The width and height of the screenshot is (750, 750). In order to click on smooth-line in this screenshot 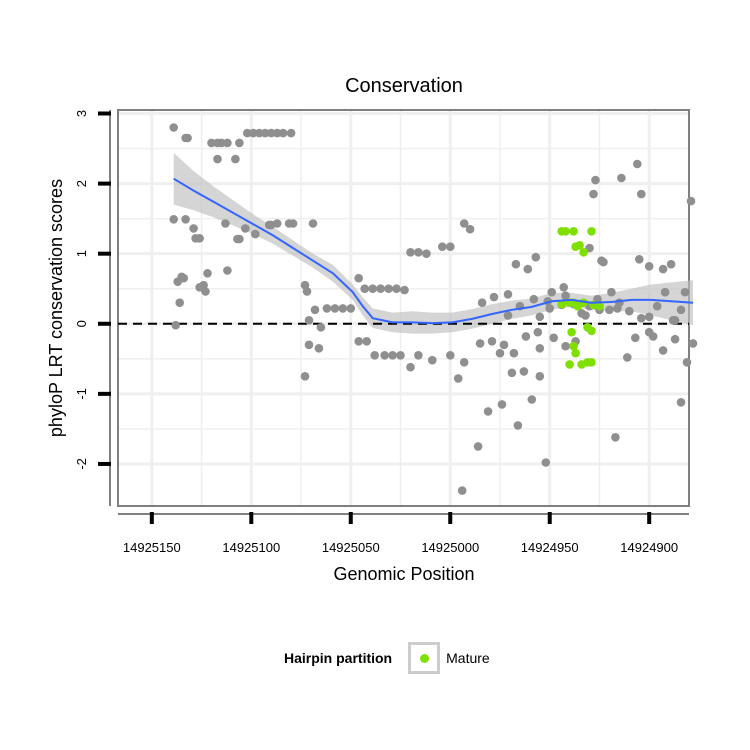, I will do `click(433, 251)`.